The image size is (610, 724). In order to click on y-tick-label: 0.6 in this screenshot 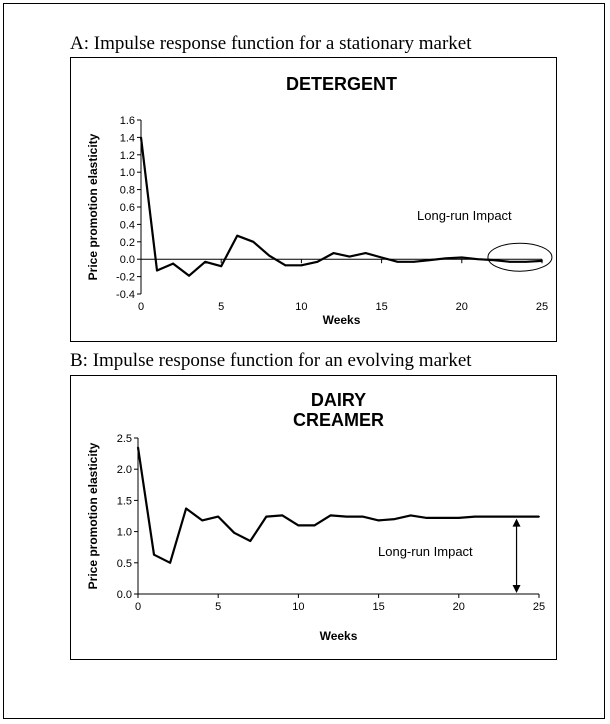, I will do `click(127, 208)`.